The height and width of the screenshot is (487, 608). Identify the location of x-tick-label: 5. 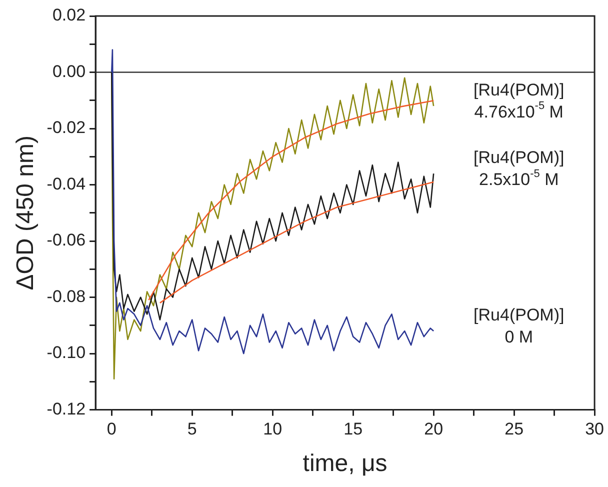
(192, 429).